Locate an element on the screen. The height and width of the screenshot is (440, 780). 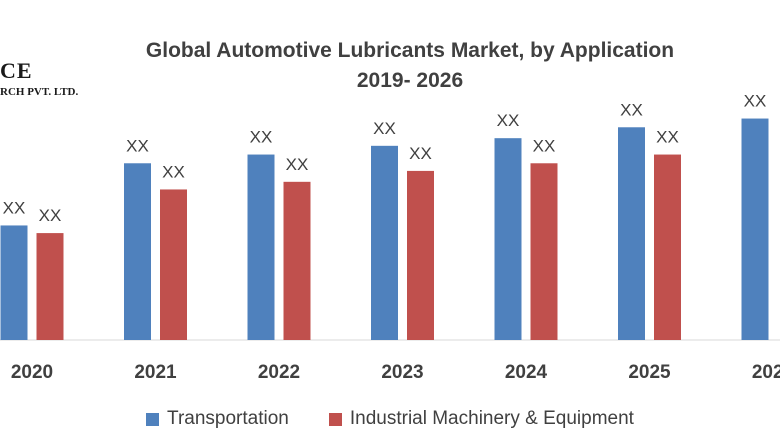
chart-subtitle: 2019- 2026 is located at coordinates (410, 80).